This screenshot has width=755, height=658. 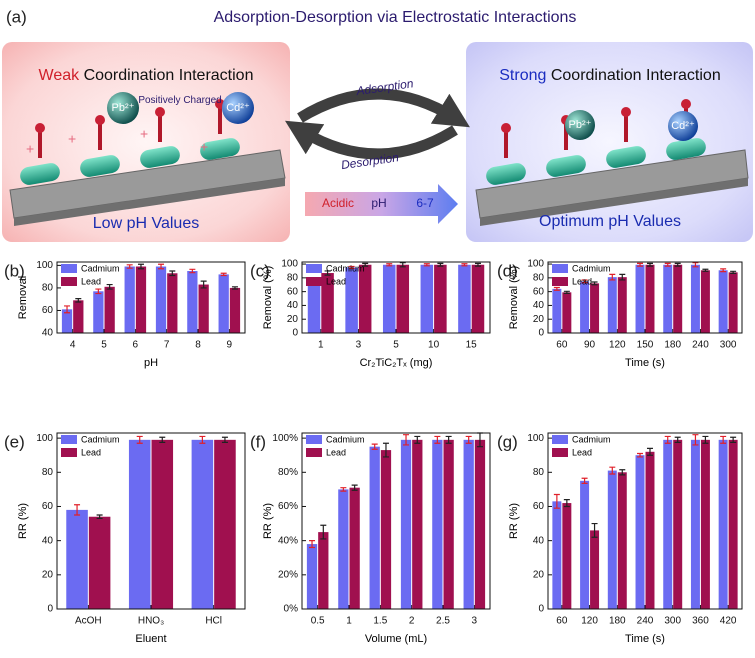 I want to click on x-tick-label: AcOH, so click(x=88, y=621).